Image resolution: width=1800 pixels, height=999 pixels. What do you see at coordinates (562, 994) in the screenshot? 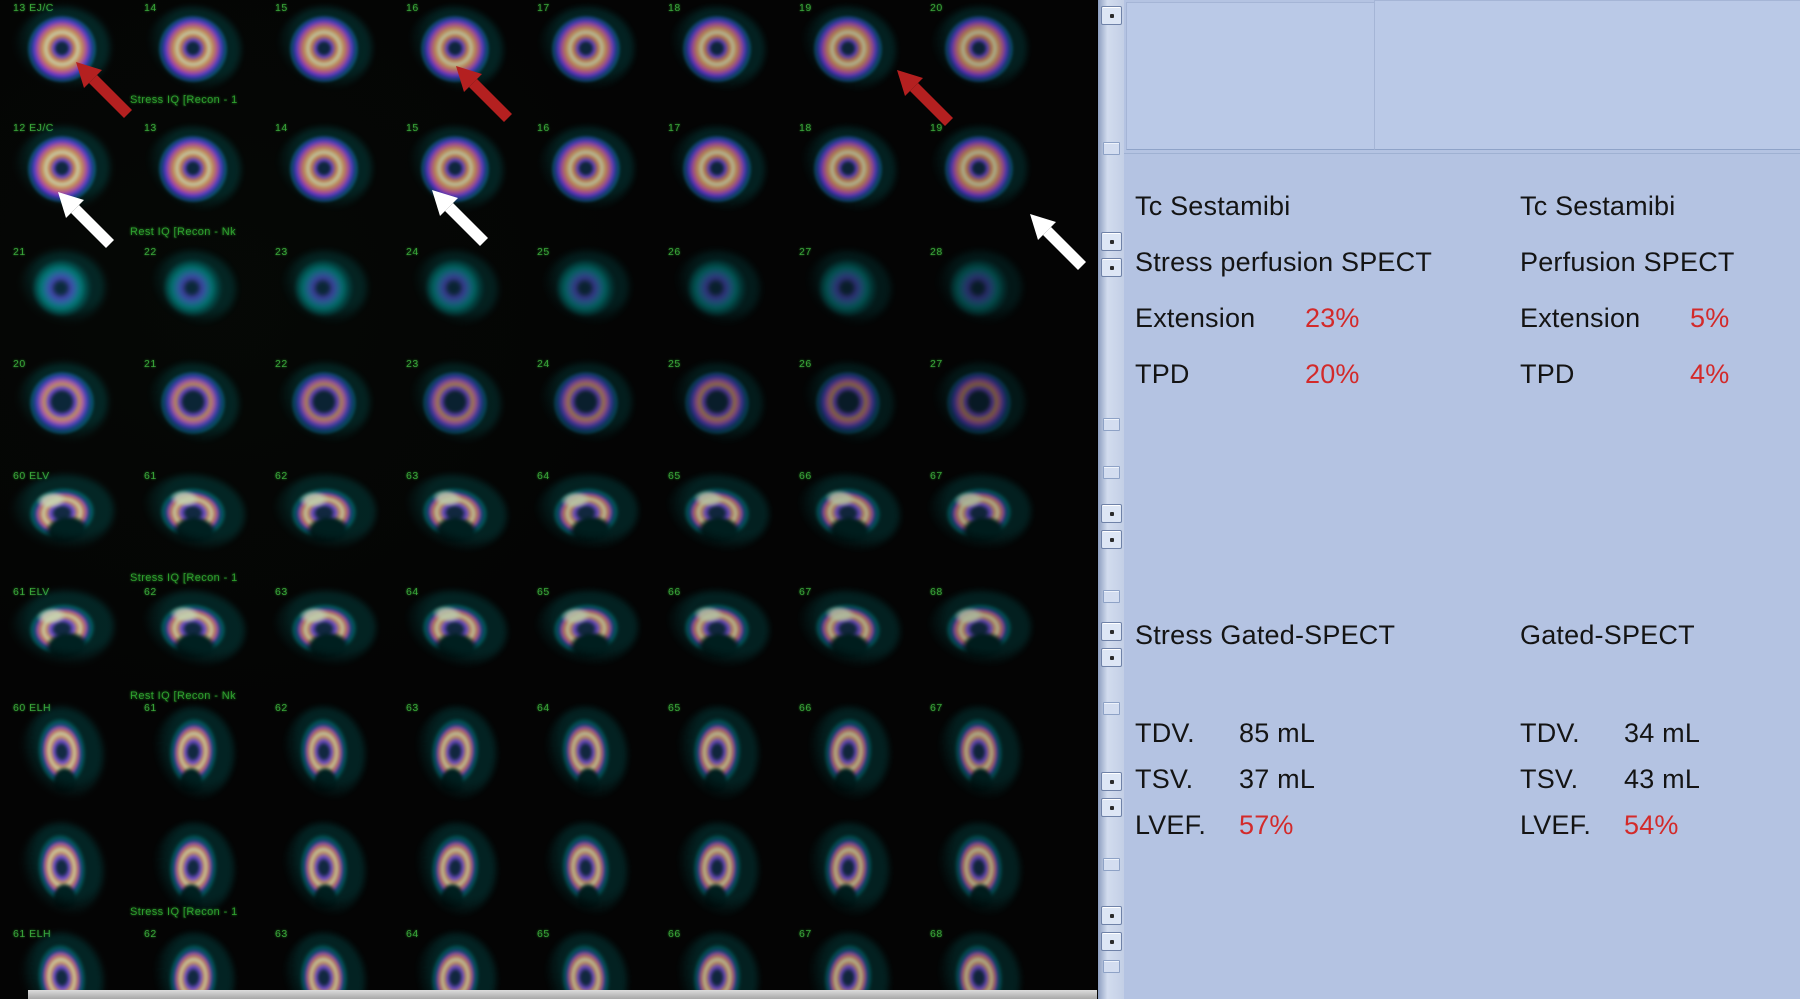
I see `viewer-bottom-scrollbar` at bounding box center [562, 994].